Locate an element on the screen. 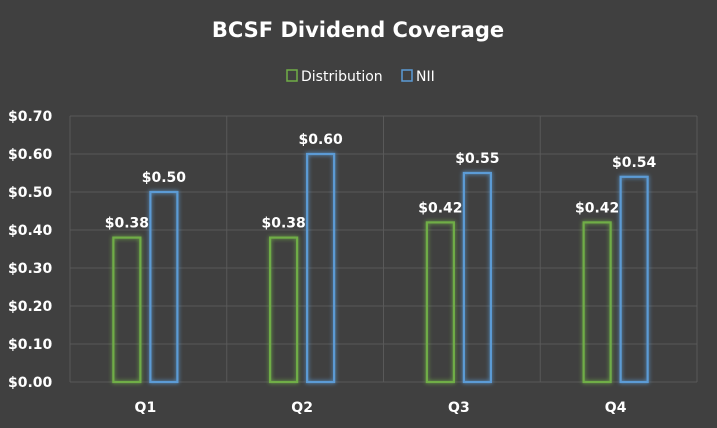 This screenshot has width=717, height=428. x-category-label: Q2 is located at coordinates (302, 408).